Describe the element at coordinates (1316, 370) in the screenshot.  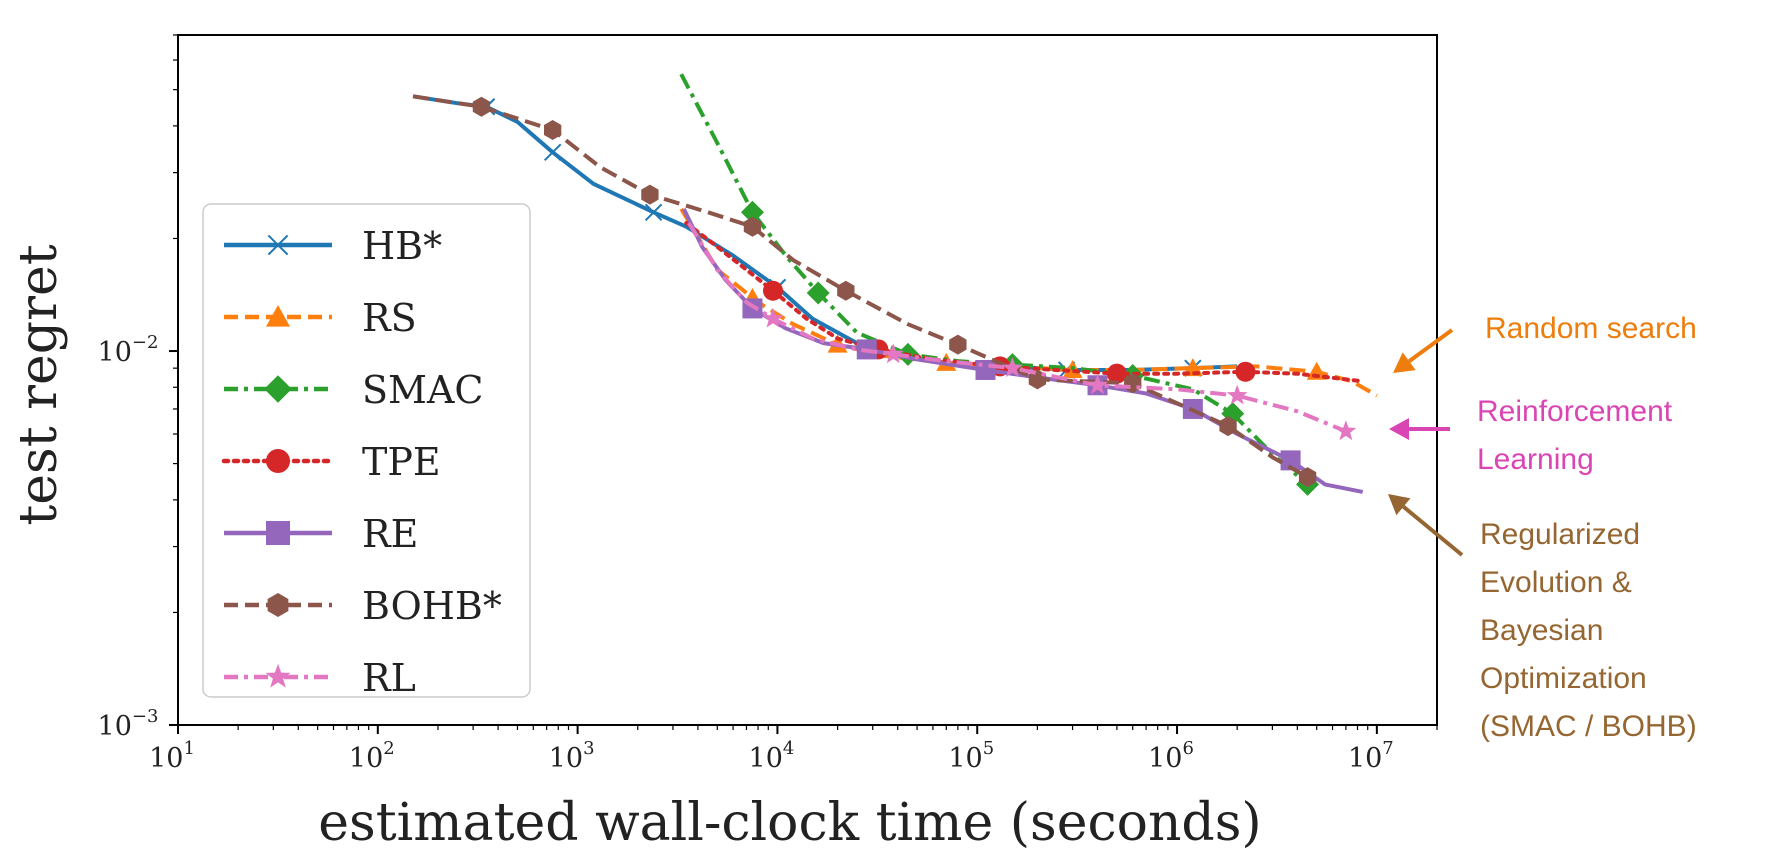
I see `data-point-rs` at that location.